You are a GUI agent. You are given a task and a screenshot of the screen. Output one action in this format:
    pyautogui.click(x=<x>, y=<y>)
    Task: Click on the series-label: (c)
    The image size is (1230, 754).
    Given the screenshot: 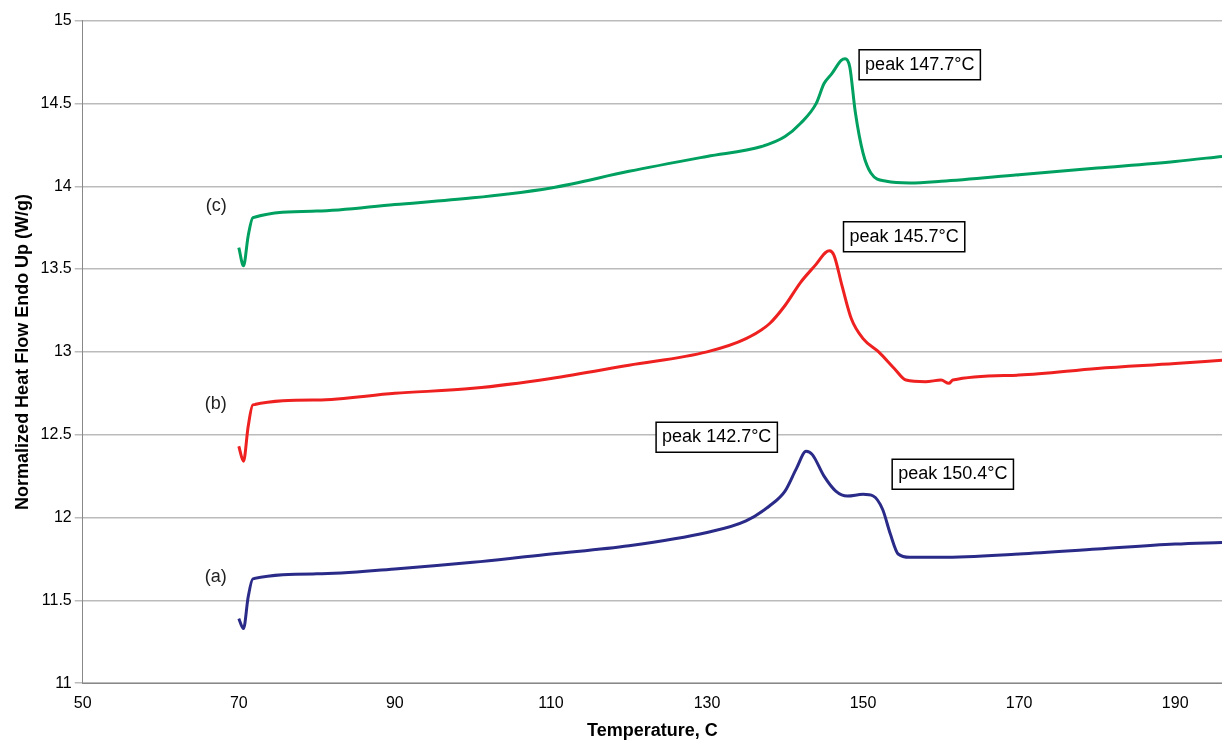 What is the action you would take?
    pyautogui.click(x=216, y=204)
    